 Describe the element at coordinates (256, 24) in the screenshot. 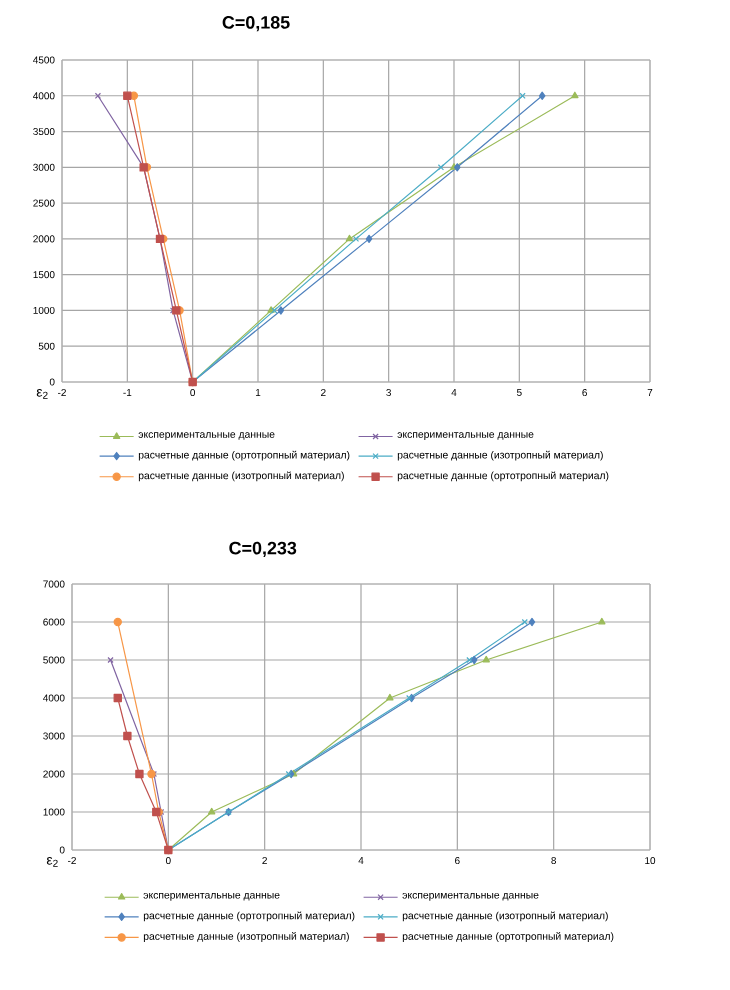

I see `chart-title: C=0,185` at that location.